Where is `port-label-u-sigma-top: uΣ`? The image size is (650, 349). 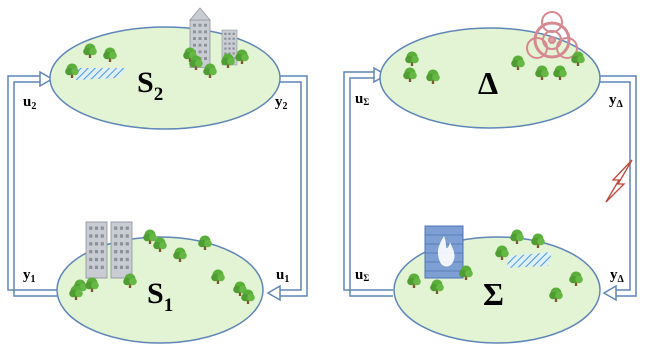
port-label-u-sigma-top: uΣ is located at coordinates (362, 99).